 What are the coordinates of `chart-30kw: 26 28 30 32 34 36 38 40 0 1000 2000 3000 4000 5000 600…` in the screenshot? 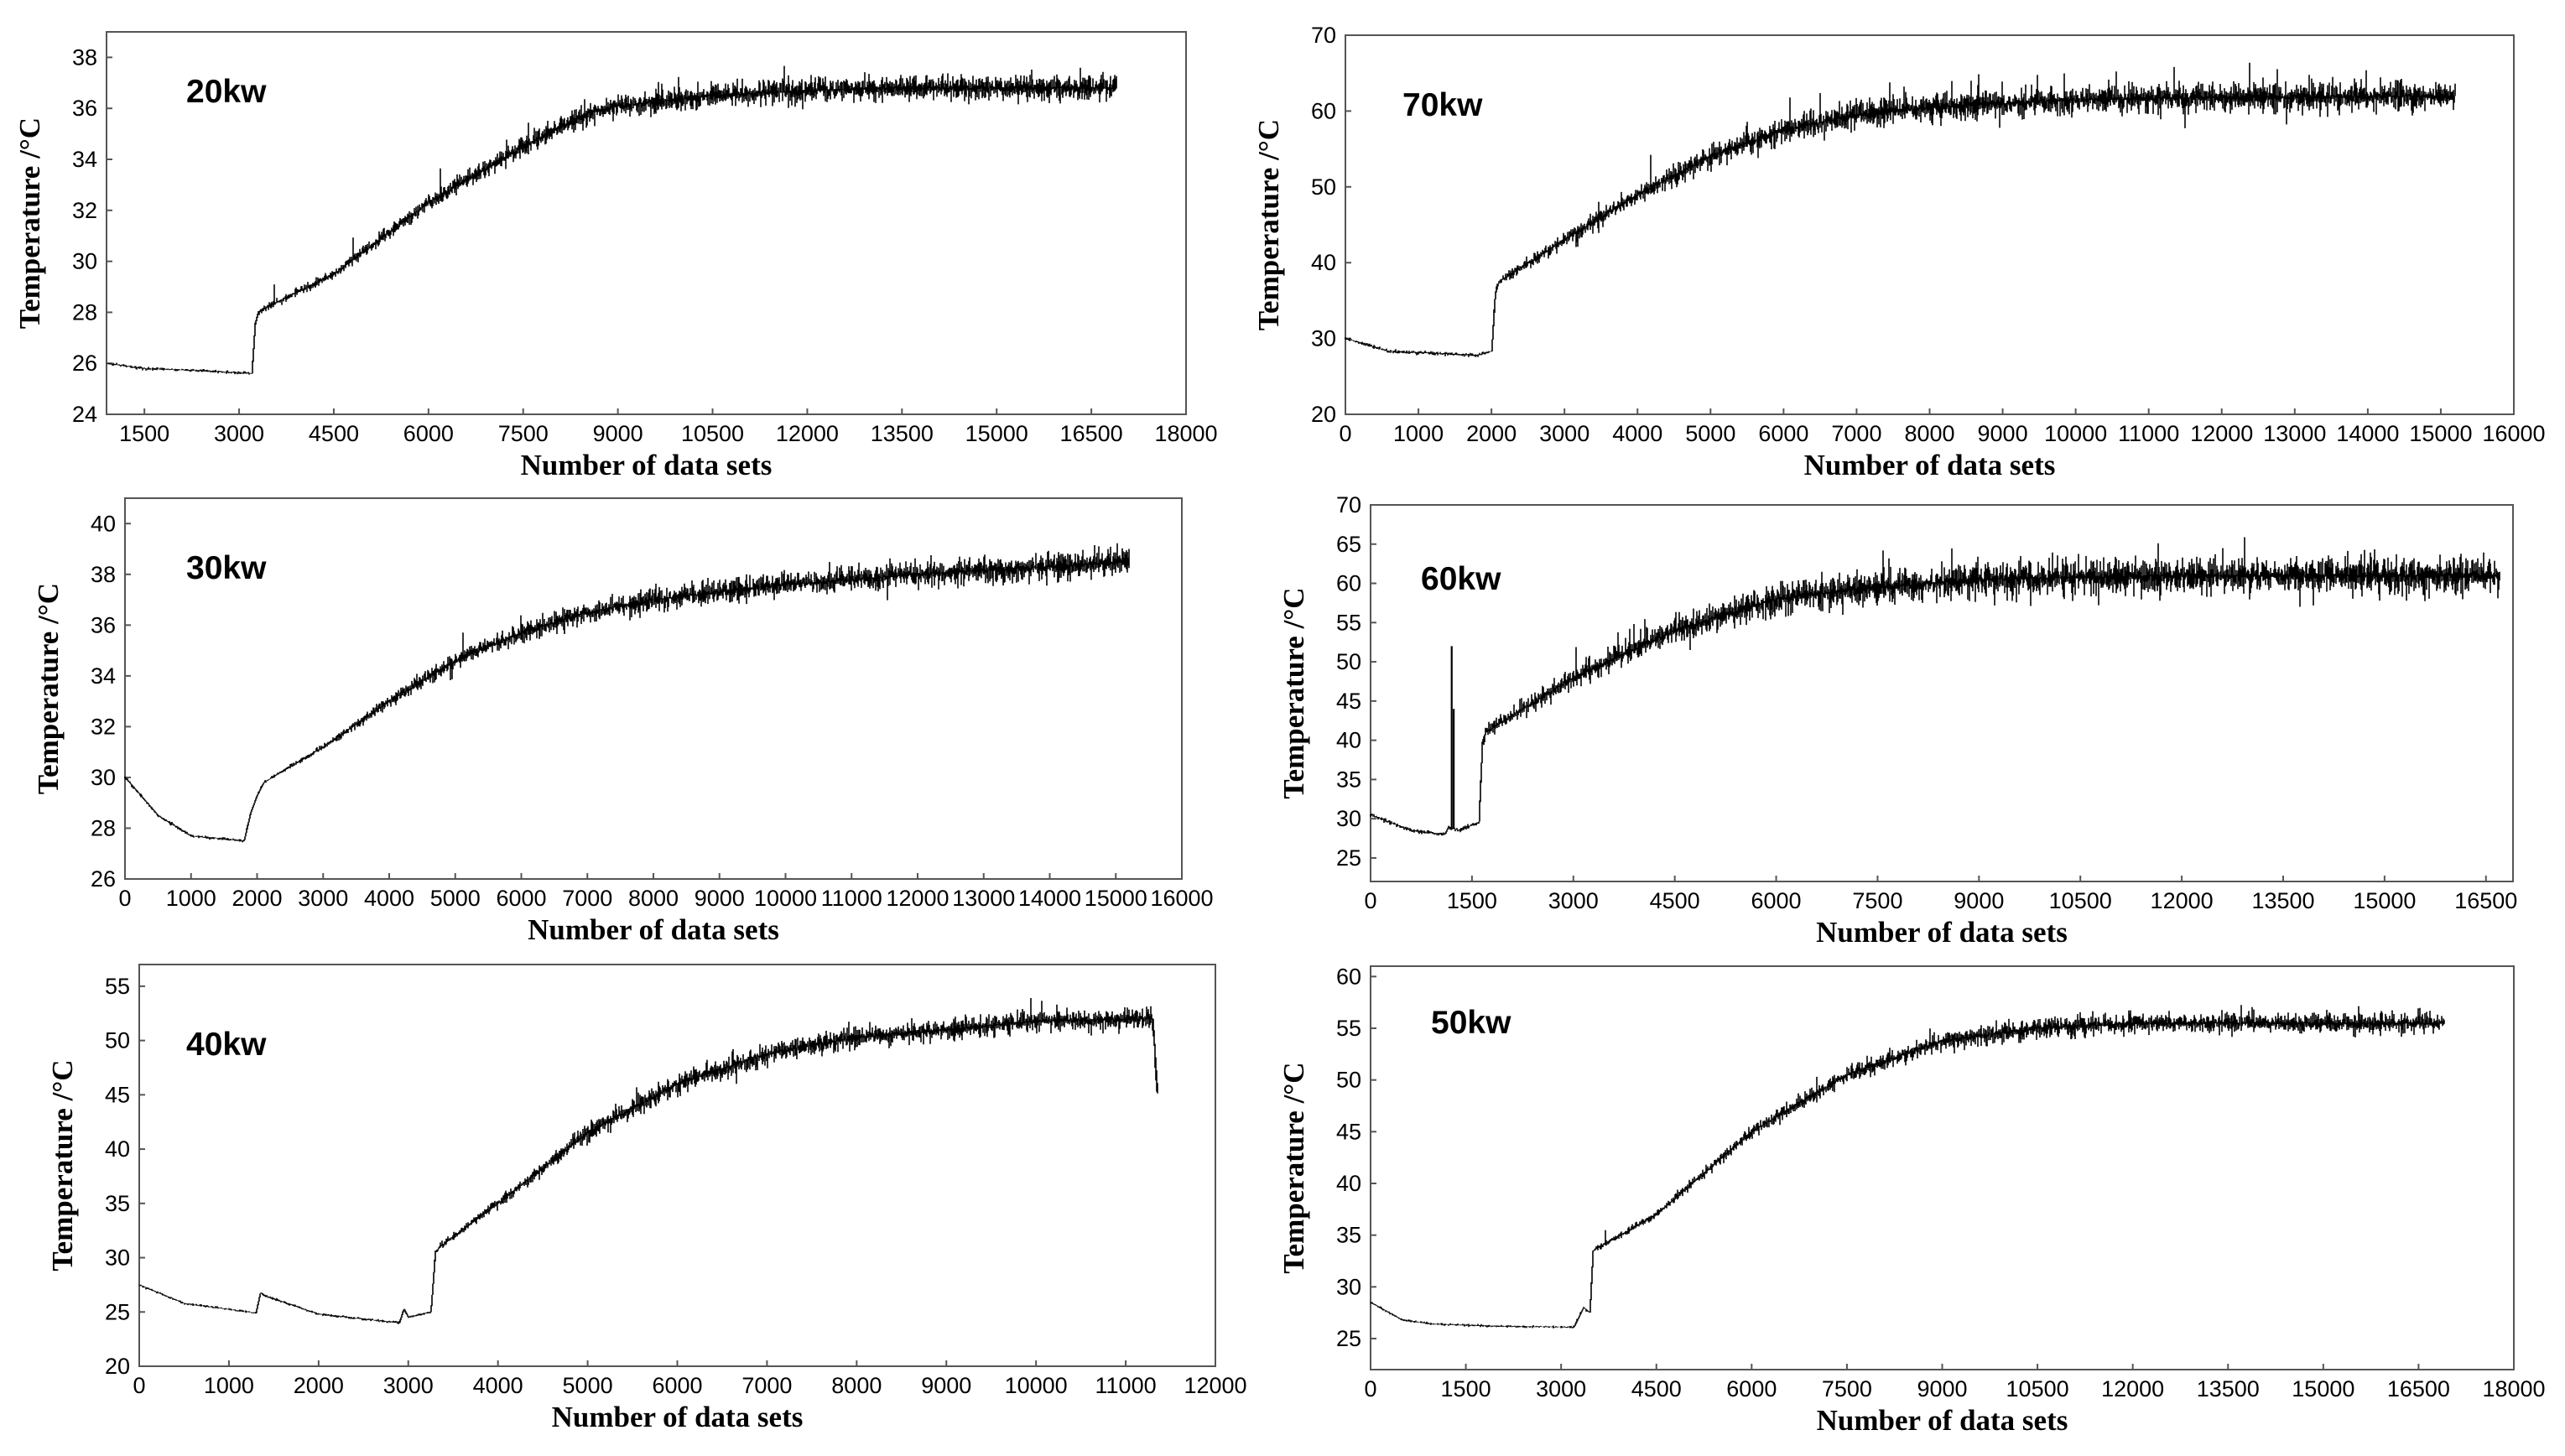 It's located at (623, 721).